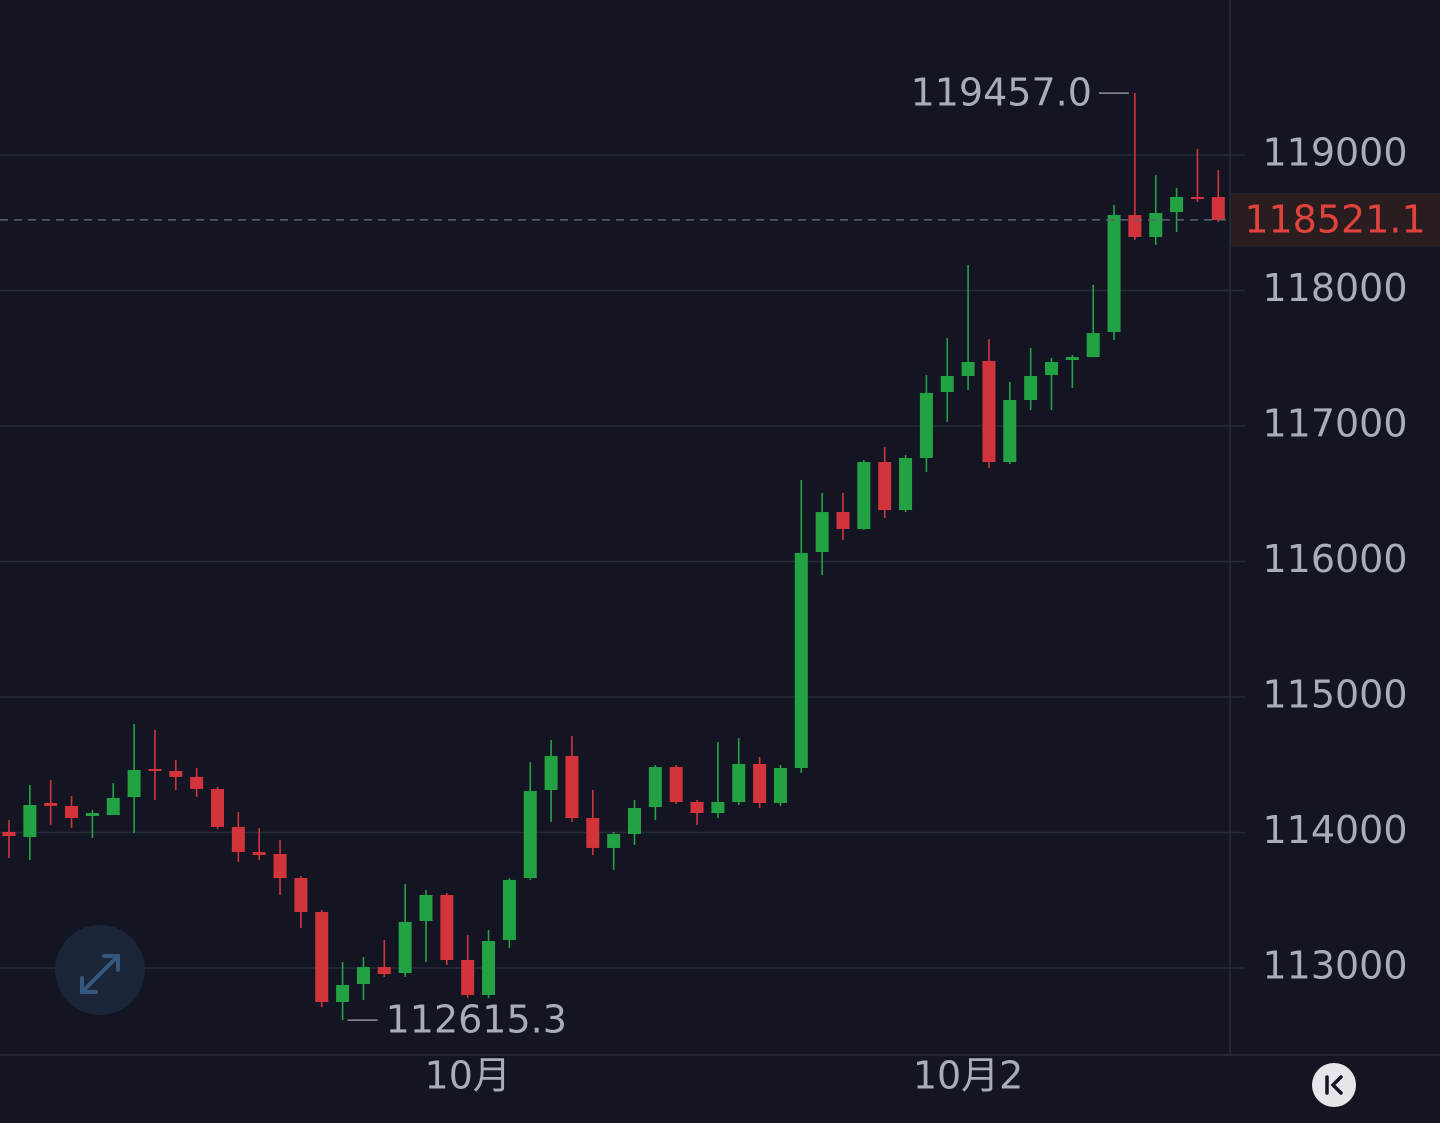 This screenshot has height=1123, width=1440. I want to click on expand-button-bg, so click(100, 970).